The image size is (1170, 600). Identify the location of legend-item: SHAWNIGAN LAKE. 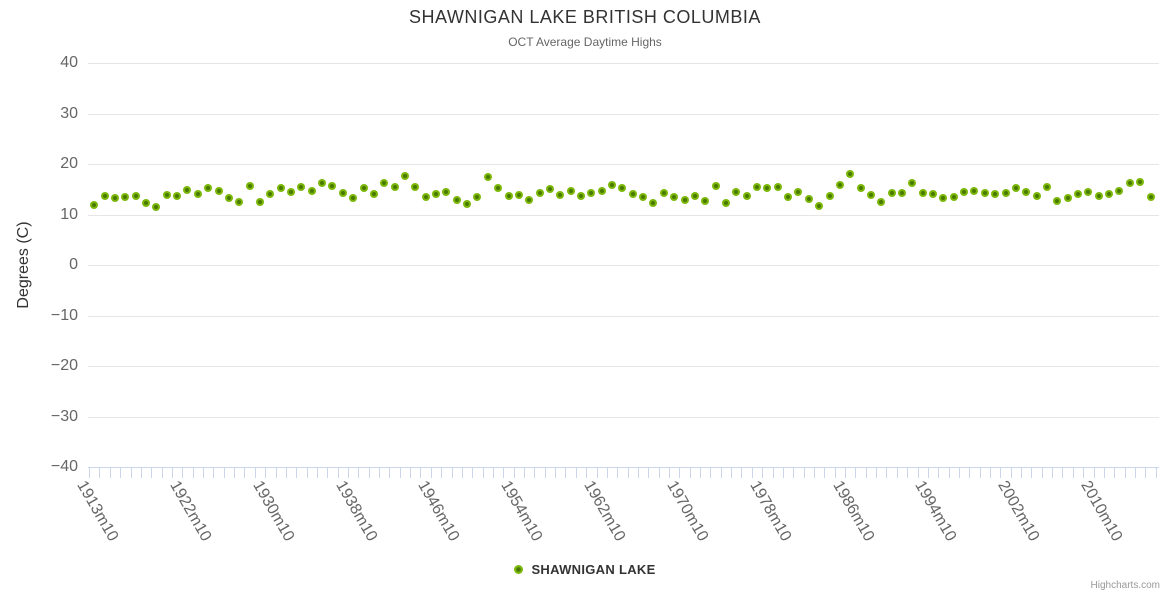
(585, 569).